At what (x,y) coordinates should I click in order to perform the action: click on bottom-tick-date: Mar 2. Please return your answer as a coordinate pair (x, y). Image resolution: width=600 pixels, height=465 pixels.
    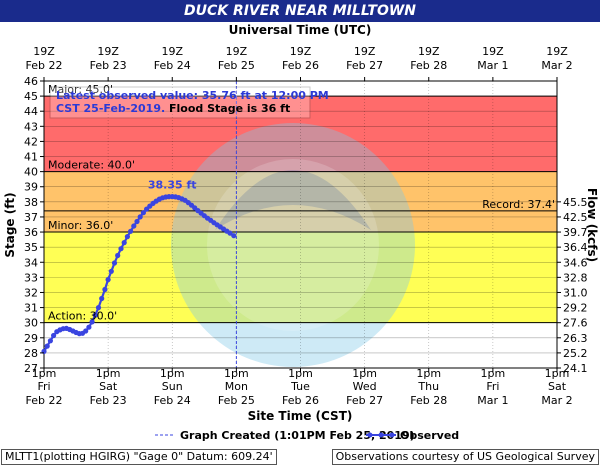
    Looking at the image, I should click on (556, 400).